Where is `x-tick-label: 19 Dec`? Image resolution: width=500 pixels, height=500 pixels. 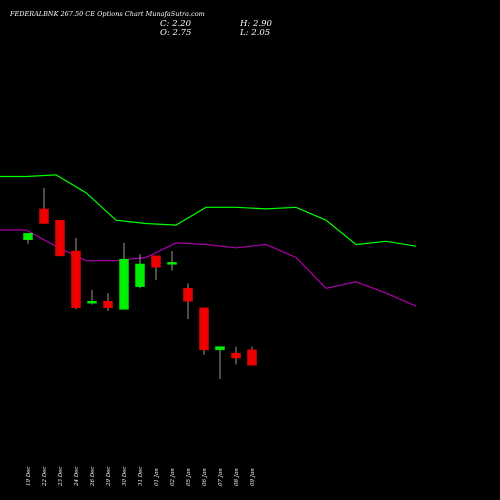
x-tick-label: 19 Dec is located at coordinates (29, 477).